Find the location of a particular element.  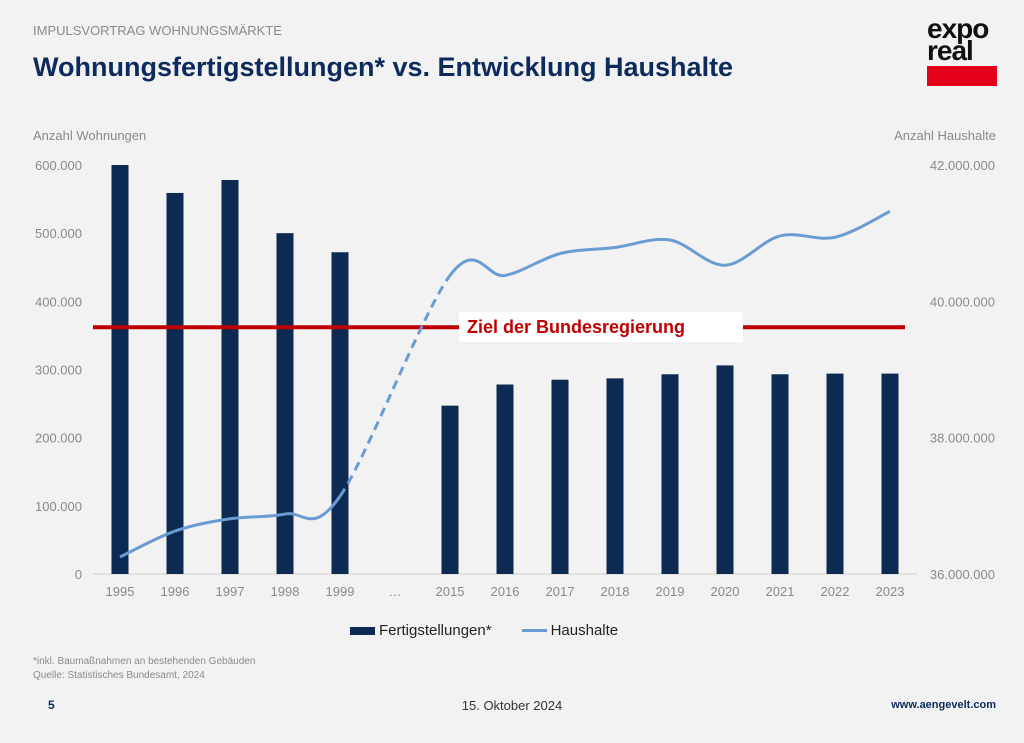

x-tick-label: 1998 is located at coordinates (285, 591).